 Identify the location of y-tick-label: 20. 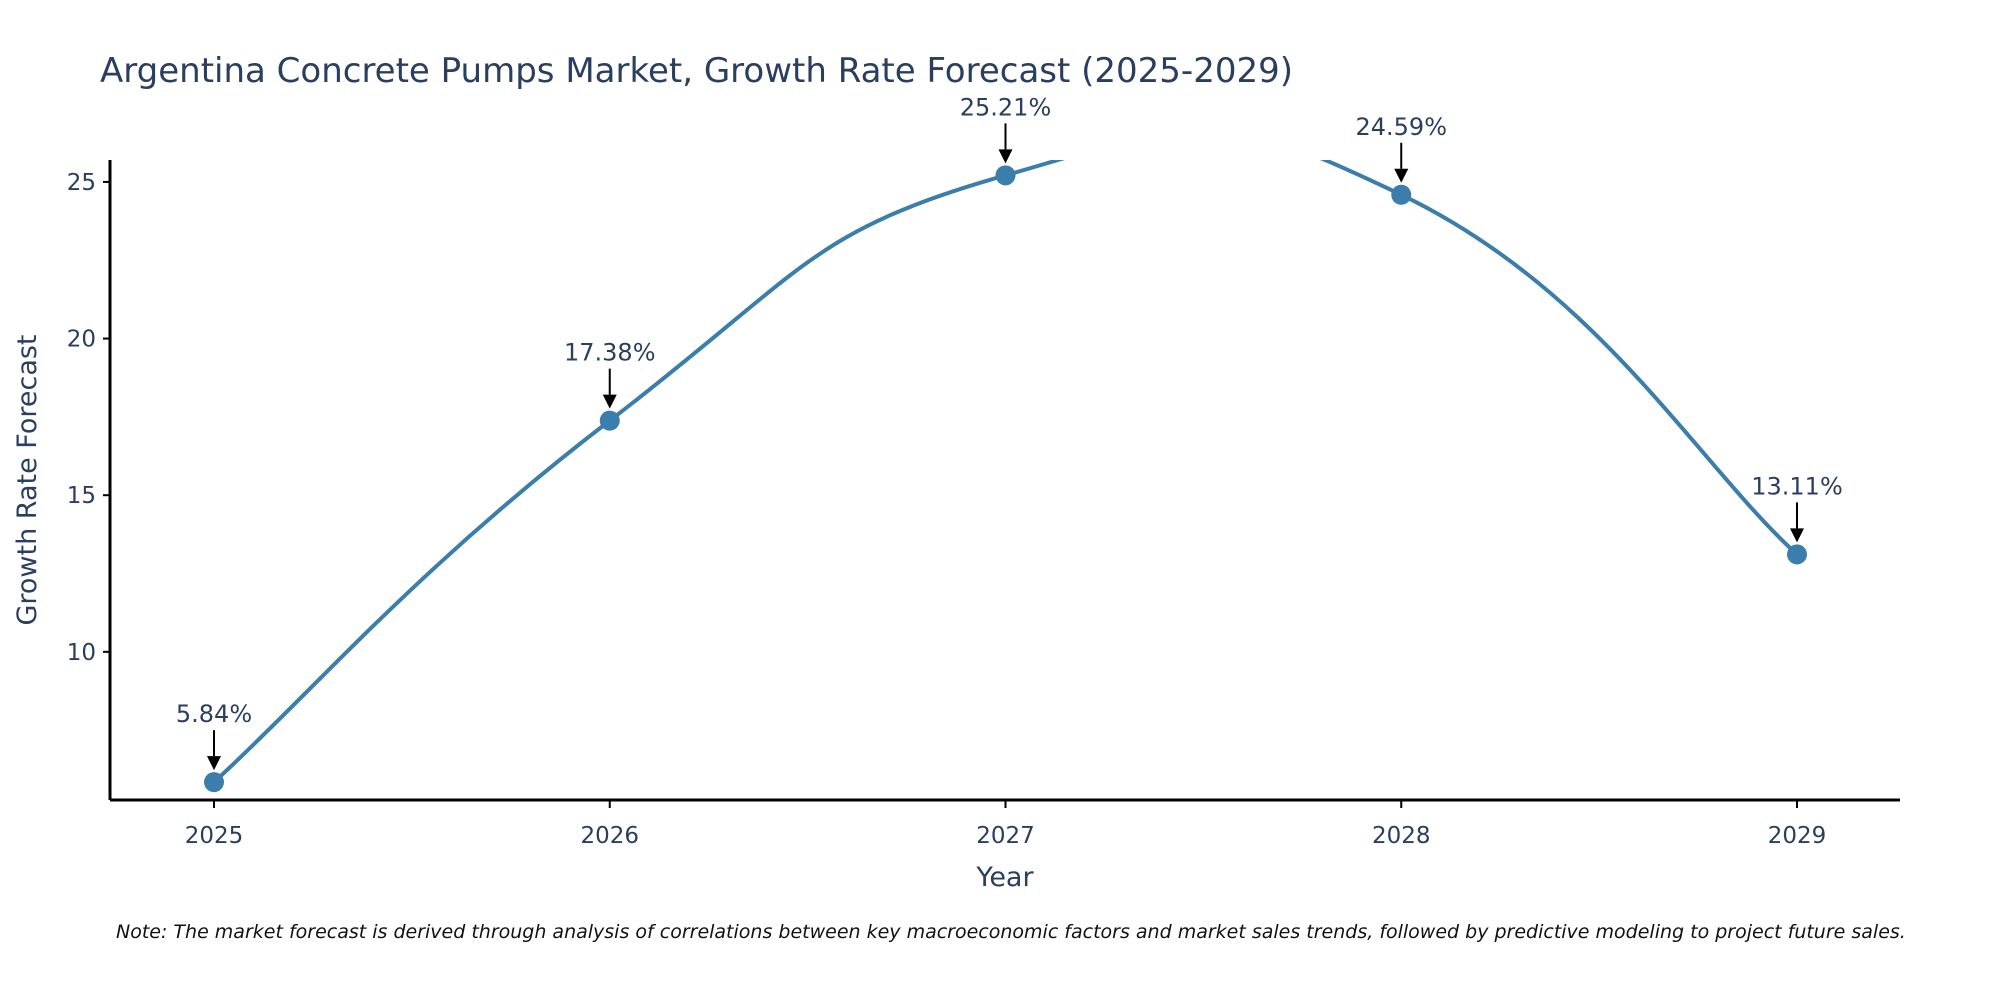
(81, 340).